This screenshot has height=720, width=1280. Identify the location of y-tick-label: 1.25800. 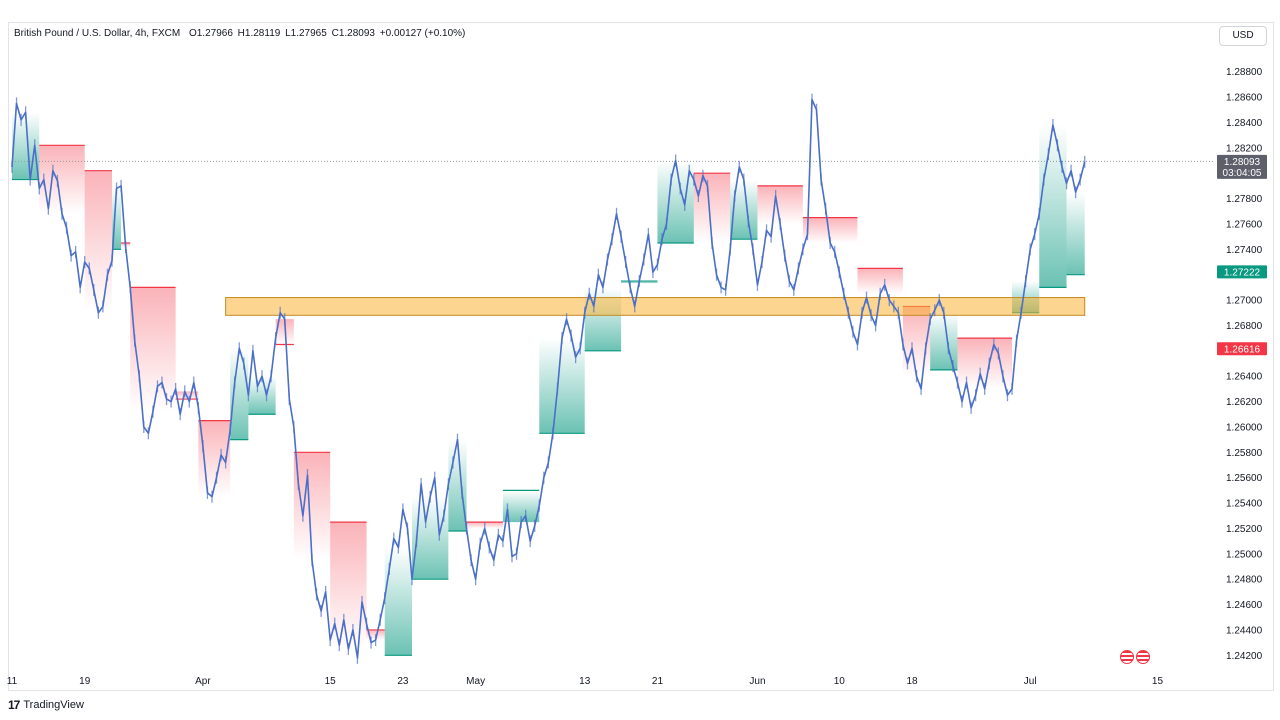
(1244, 453).